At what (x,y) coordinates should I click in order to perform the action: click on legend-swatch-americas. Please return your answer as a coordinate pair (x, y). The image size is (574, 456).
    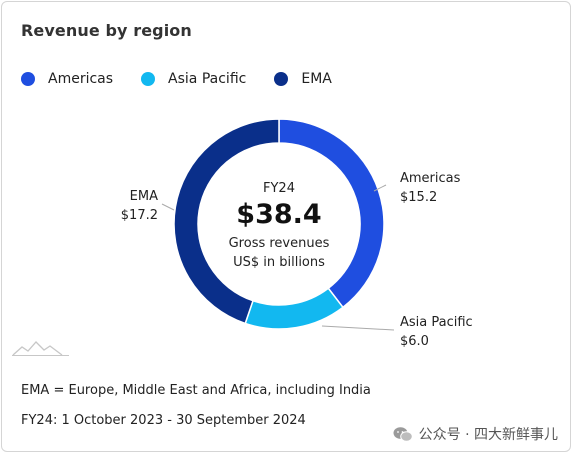
    Looking at the image, I should click on (28, 79).